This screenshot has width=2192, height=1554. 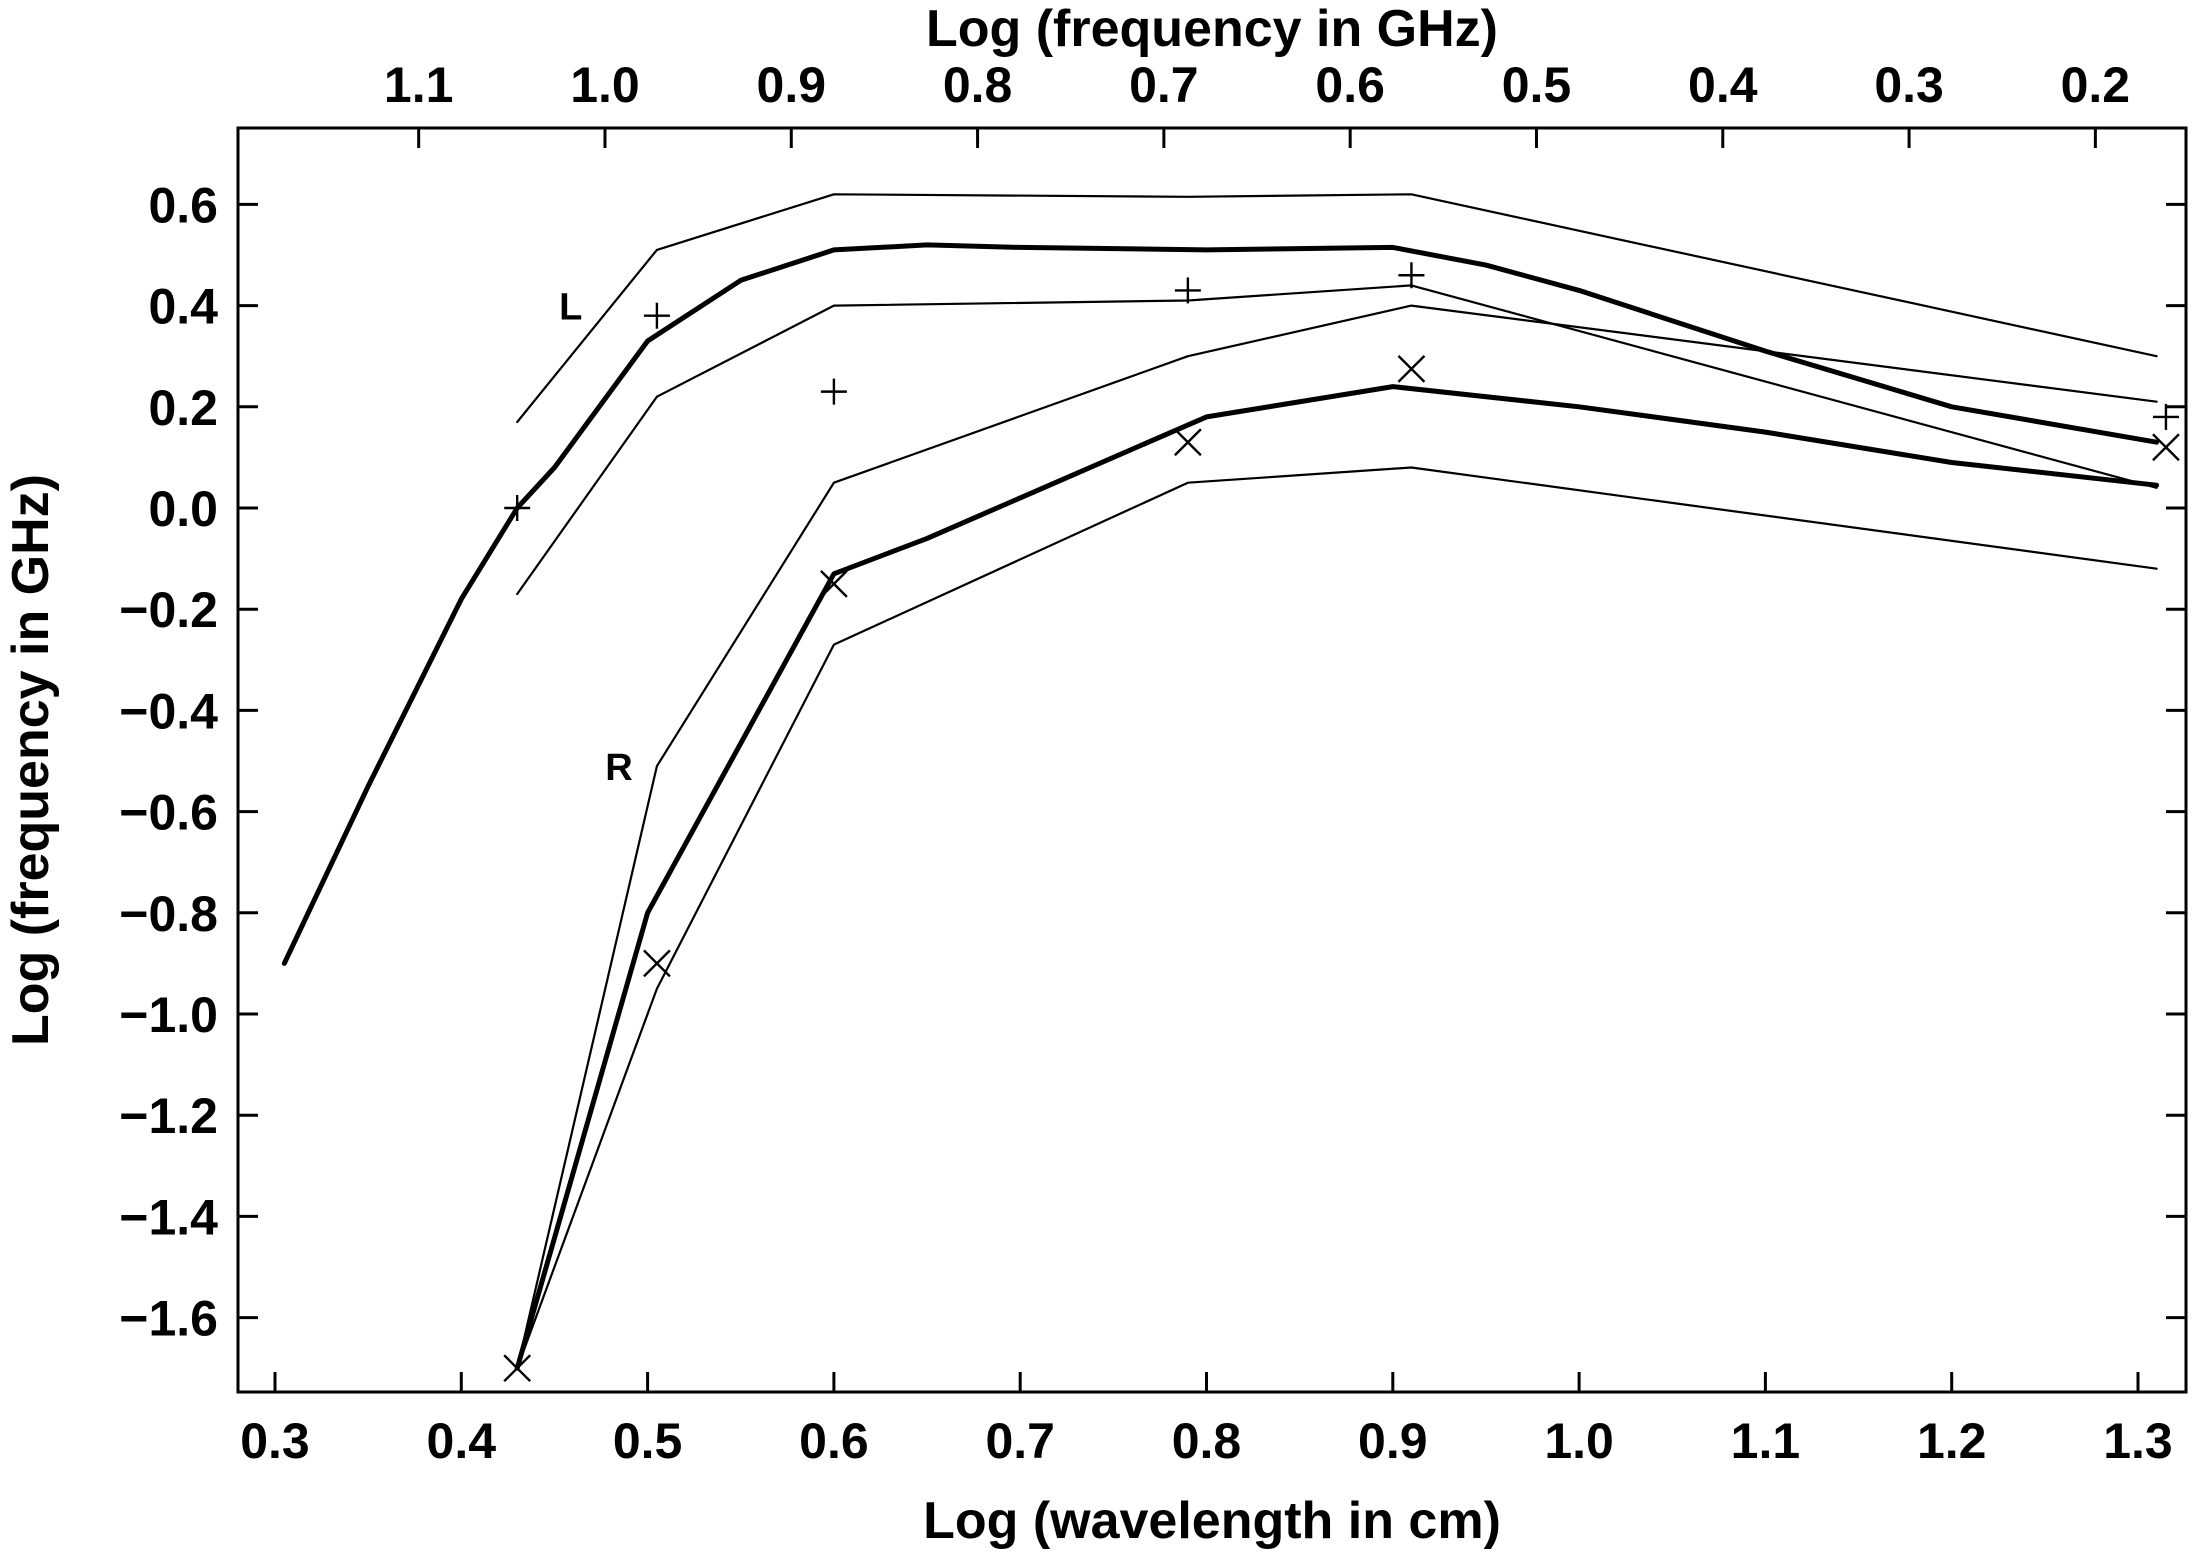 What do you see at coordinates (2138, 1441) in the screenshot?
I see `x-tick-label: 1.3` at bounding box center [2138, 1441].